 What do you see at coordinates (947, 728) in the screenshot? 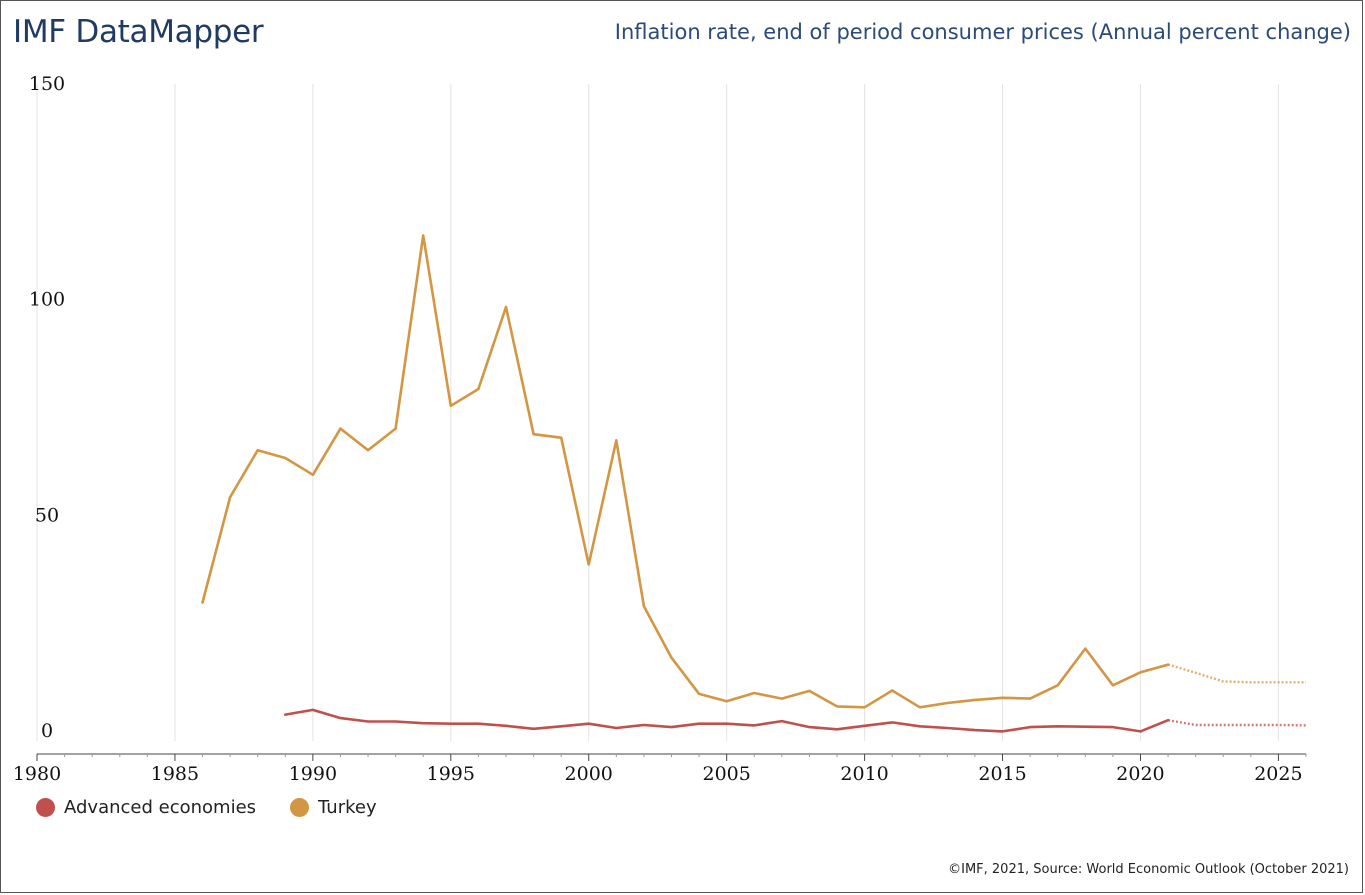
I see `data-point-advanced-economies-2013` at bounding box center [947, 728].